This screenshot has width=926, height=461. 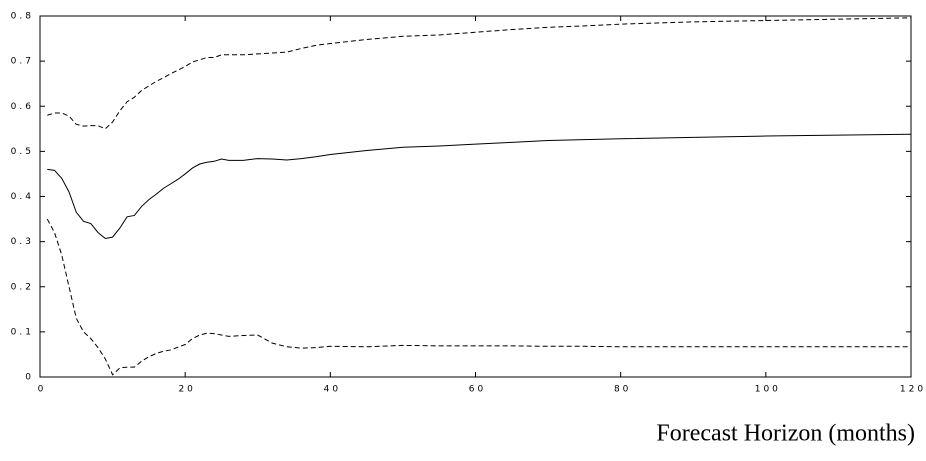 What do you see at coordinates (22, 62) in the screenshot?
I see `y-tick-label: 0.7` at bounding box center [22, 62].